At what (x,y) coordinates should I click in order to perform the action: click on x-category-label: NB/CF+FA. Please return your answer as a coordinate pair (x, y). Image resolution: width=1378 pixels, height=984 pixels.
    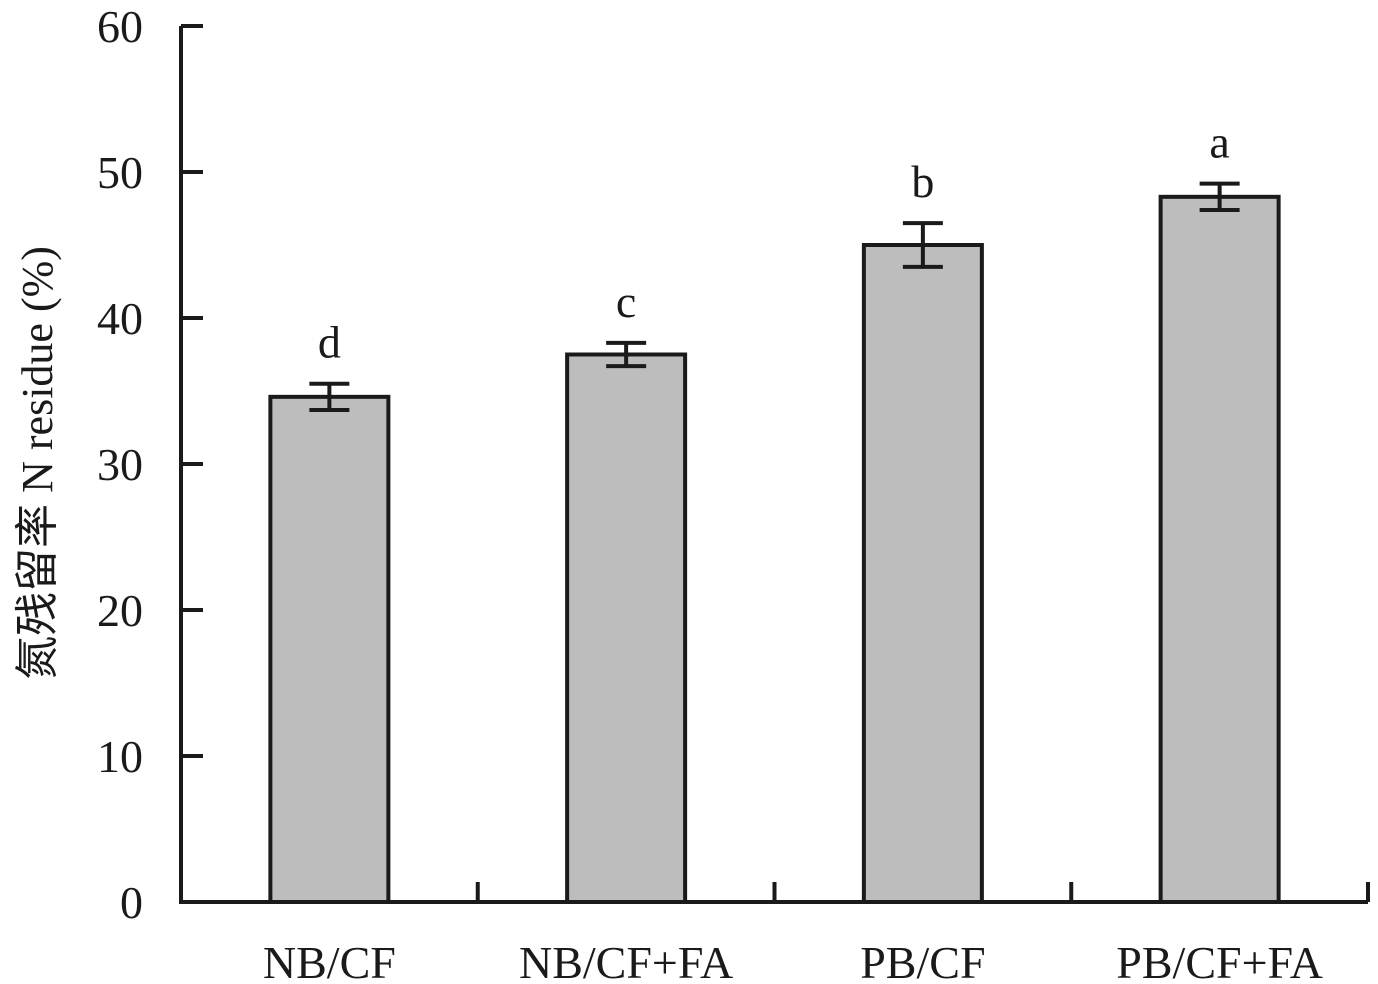
    Looking at the image, I should click on (626, 960).